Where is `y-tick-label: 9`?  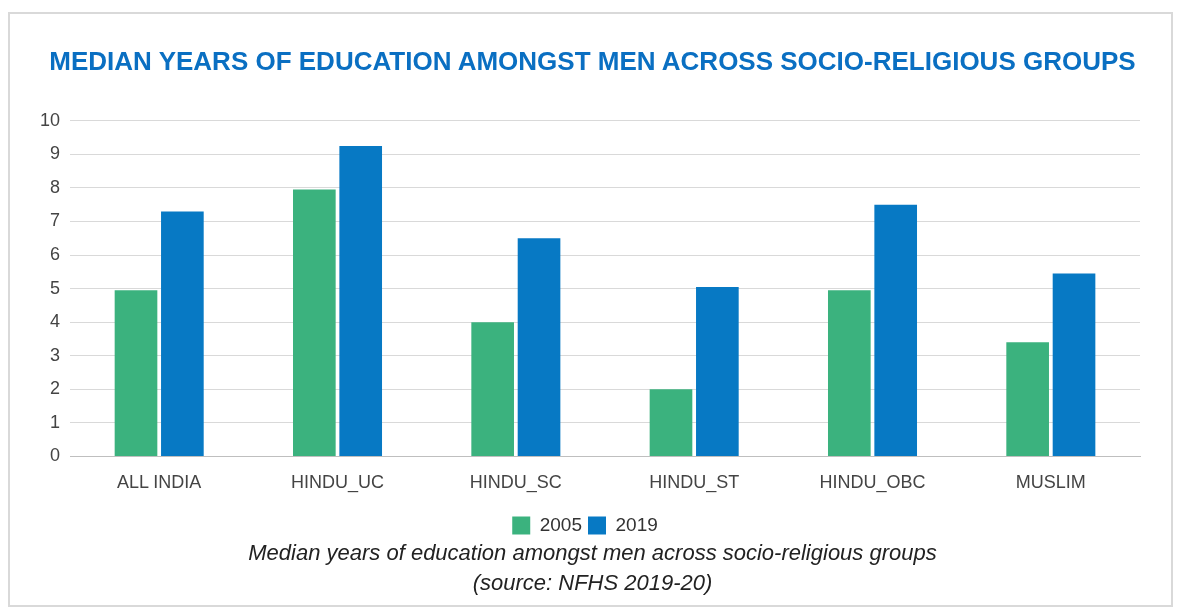
y-tick-label: 9 is located at coordinates (55, 153).